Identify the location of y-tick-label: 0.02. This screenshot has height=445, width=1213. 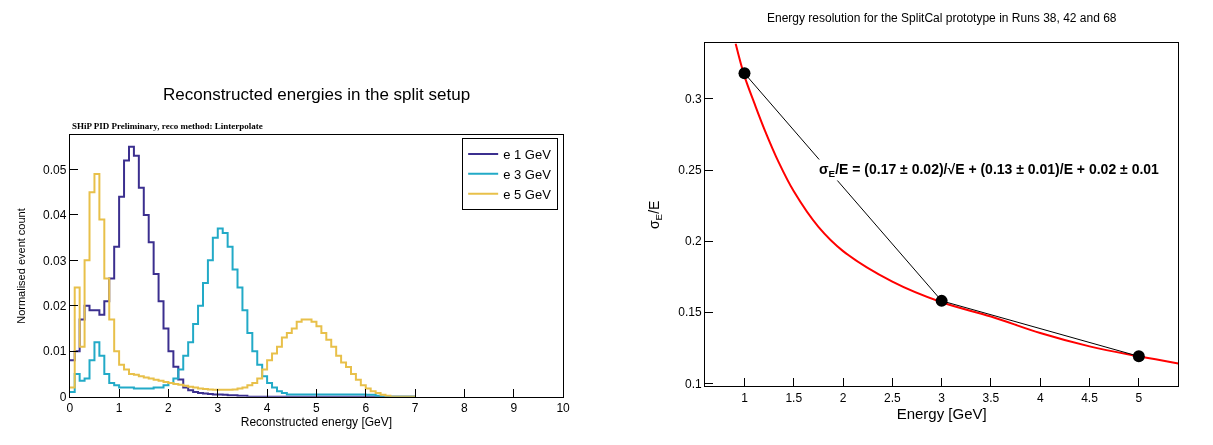
(55, 305).